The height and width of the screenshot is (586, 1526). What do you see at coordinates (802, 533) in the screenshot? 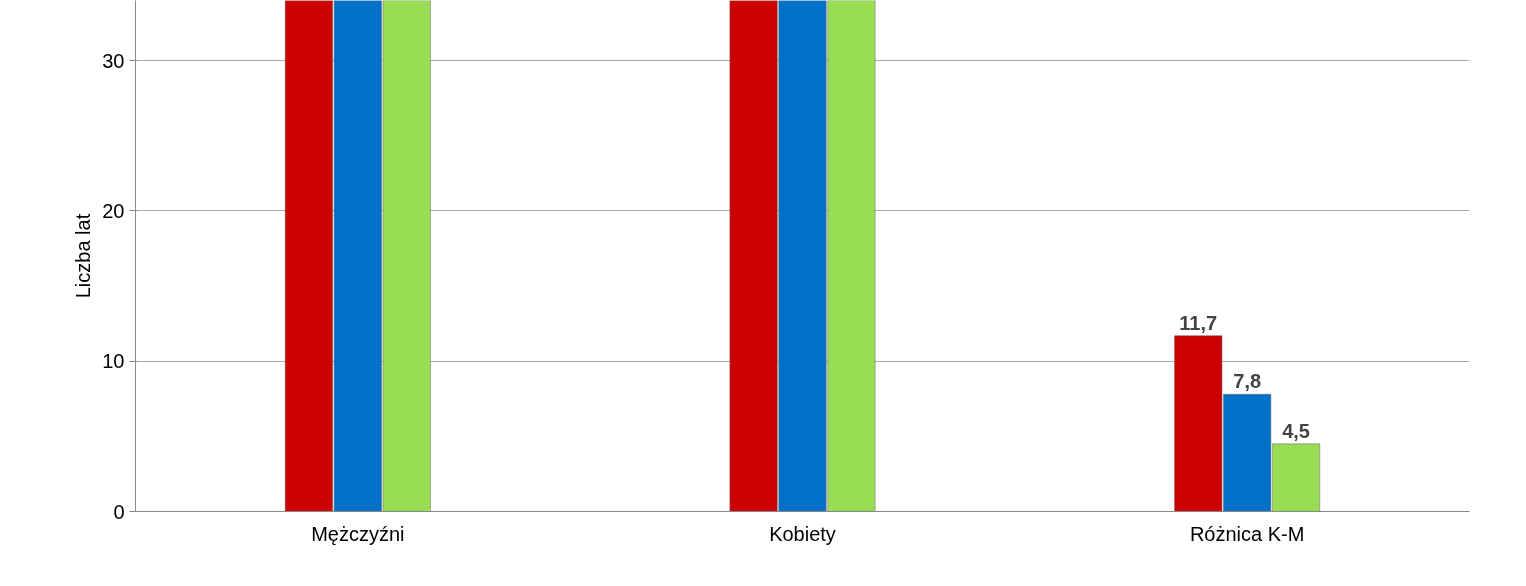
I see `x-tick-label: Kobiety` at bounding box center [802, 533].